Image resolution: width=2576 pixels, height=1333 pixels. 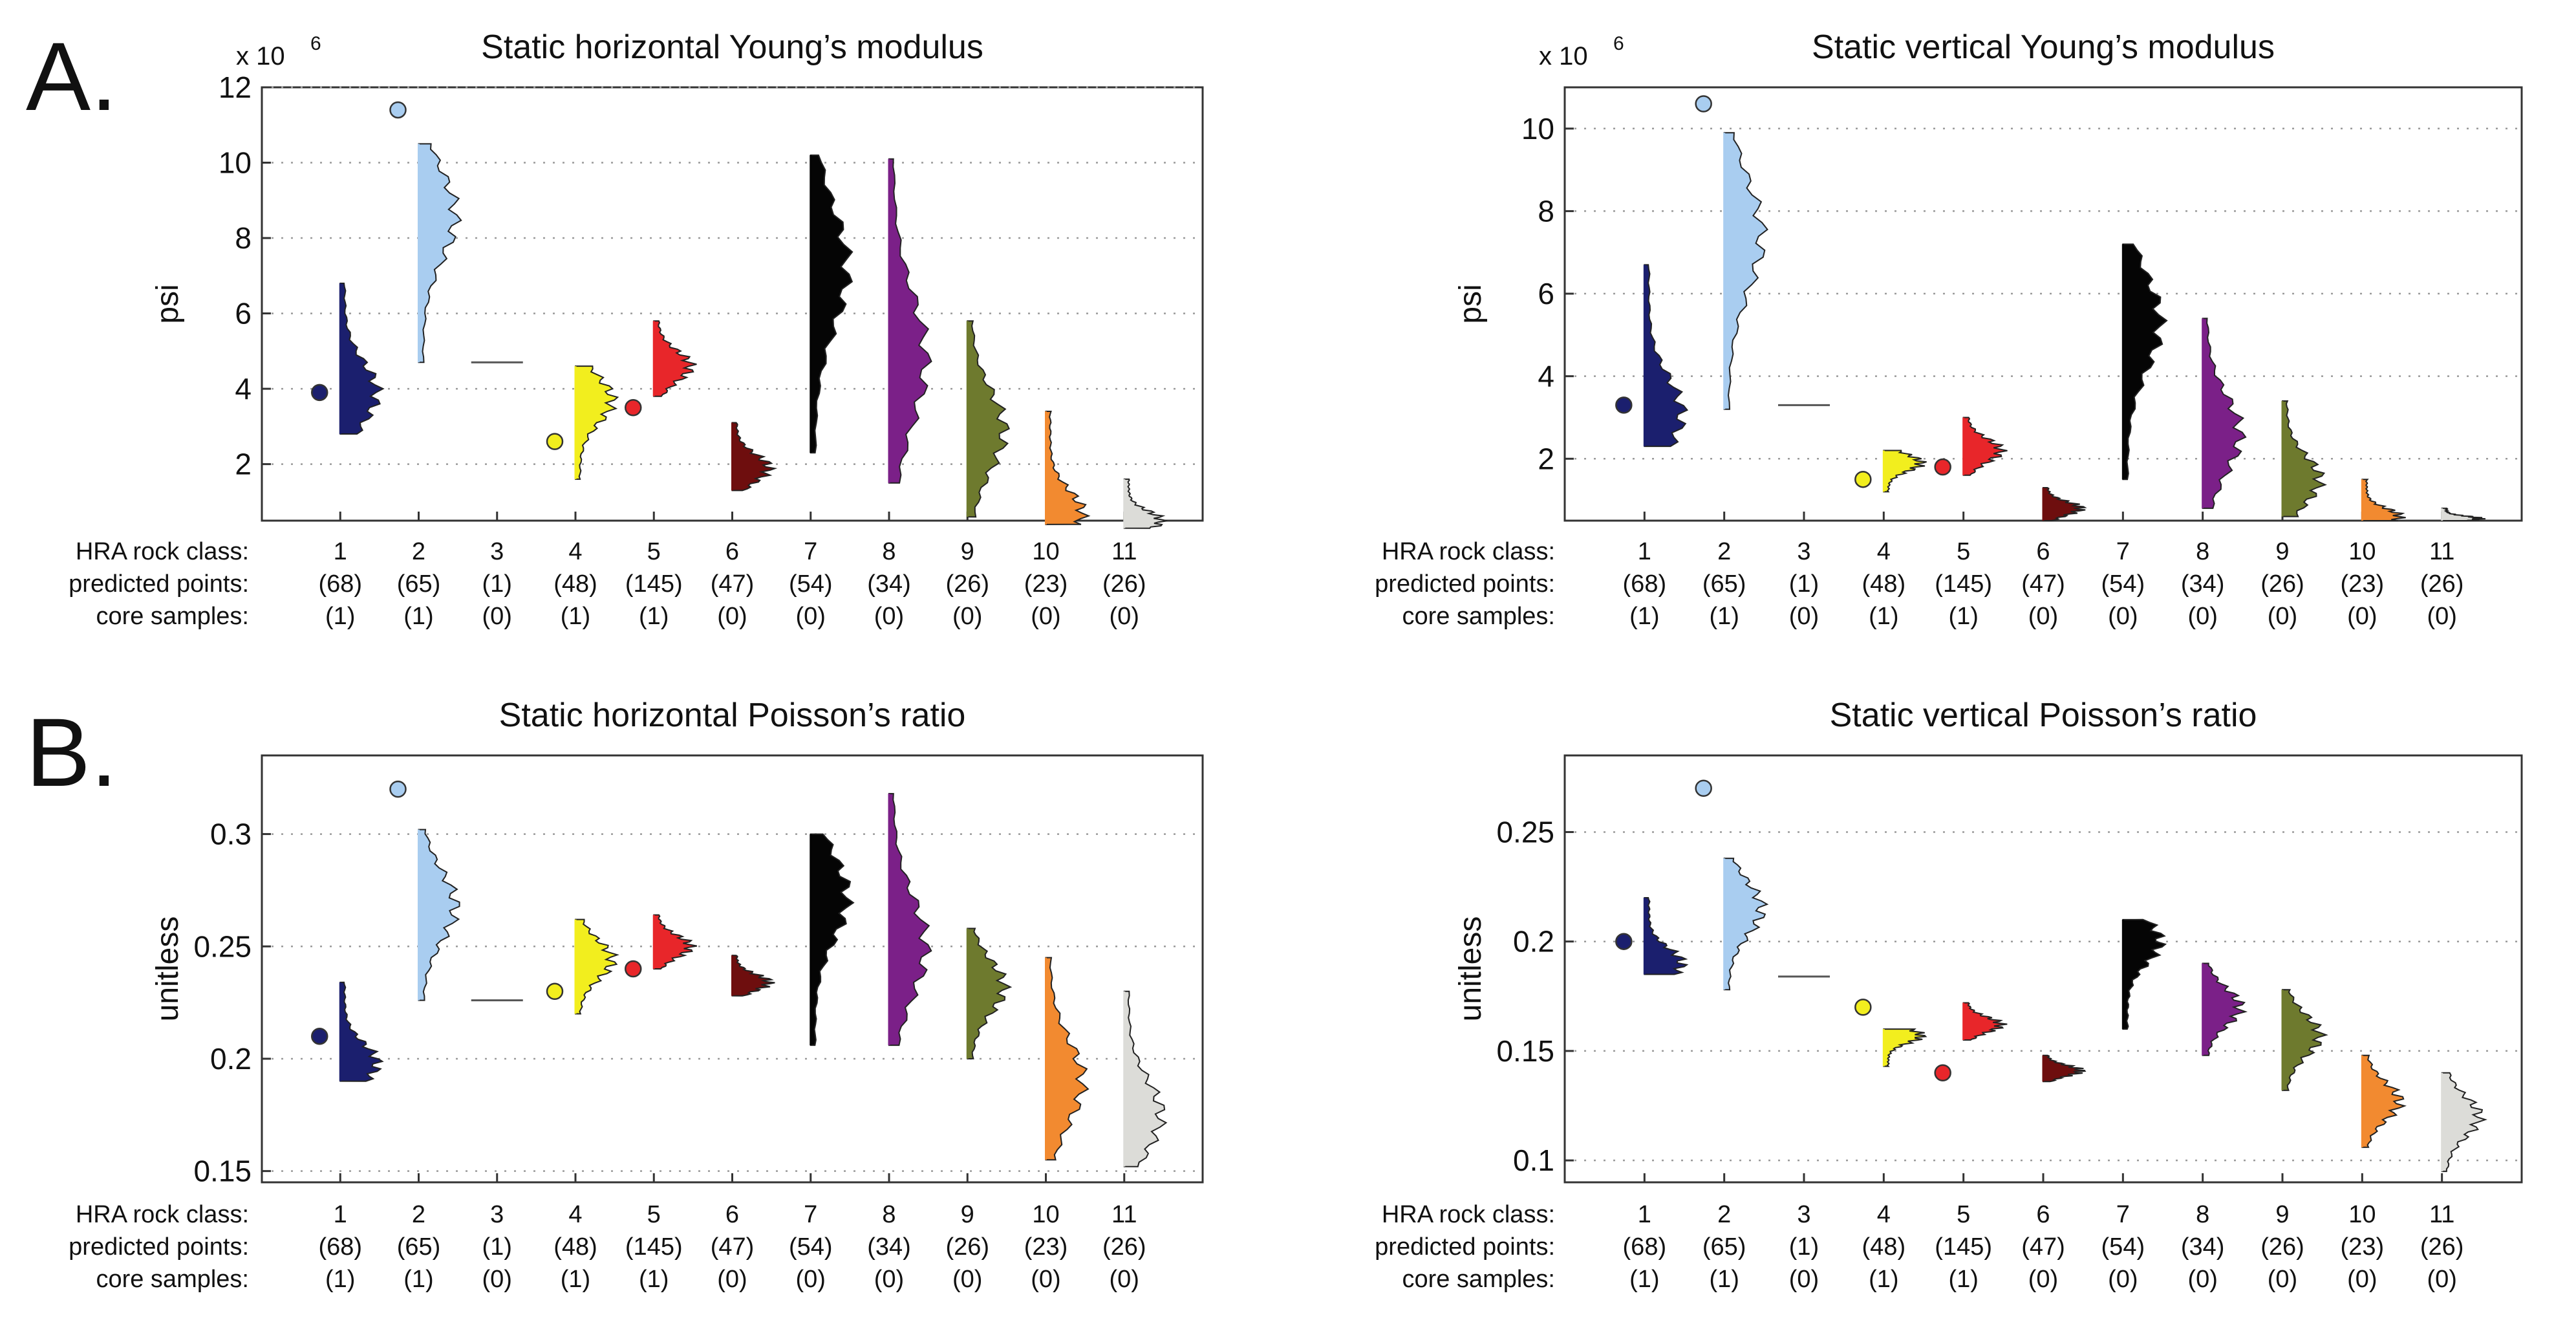 What do you see at coordinates (967, 1214) in the screenshot?
I see `table-cell: 9` at bounding box center [967, 1214].